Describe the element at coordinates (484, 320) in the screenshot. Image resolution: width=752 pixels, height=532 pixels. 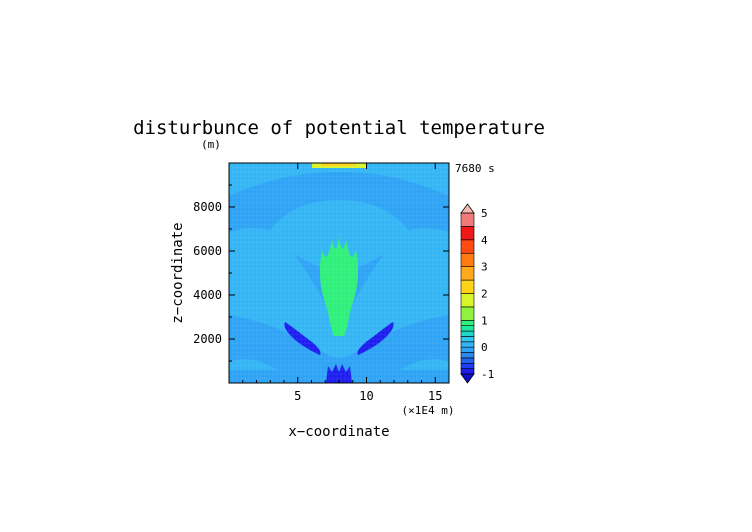
I see `colorbar-tick-label: 1` at that location.